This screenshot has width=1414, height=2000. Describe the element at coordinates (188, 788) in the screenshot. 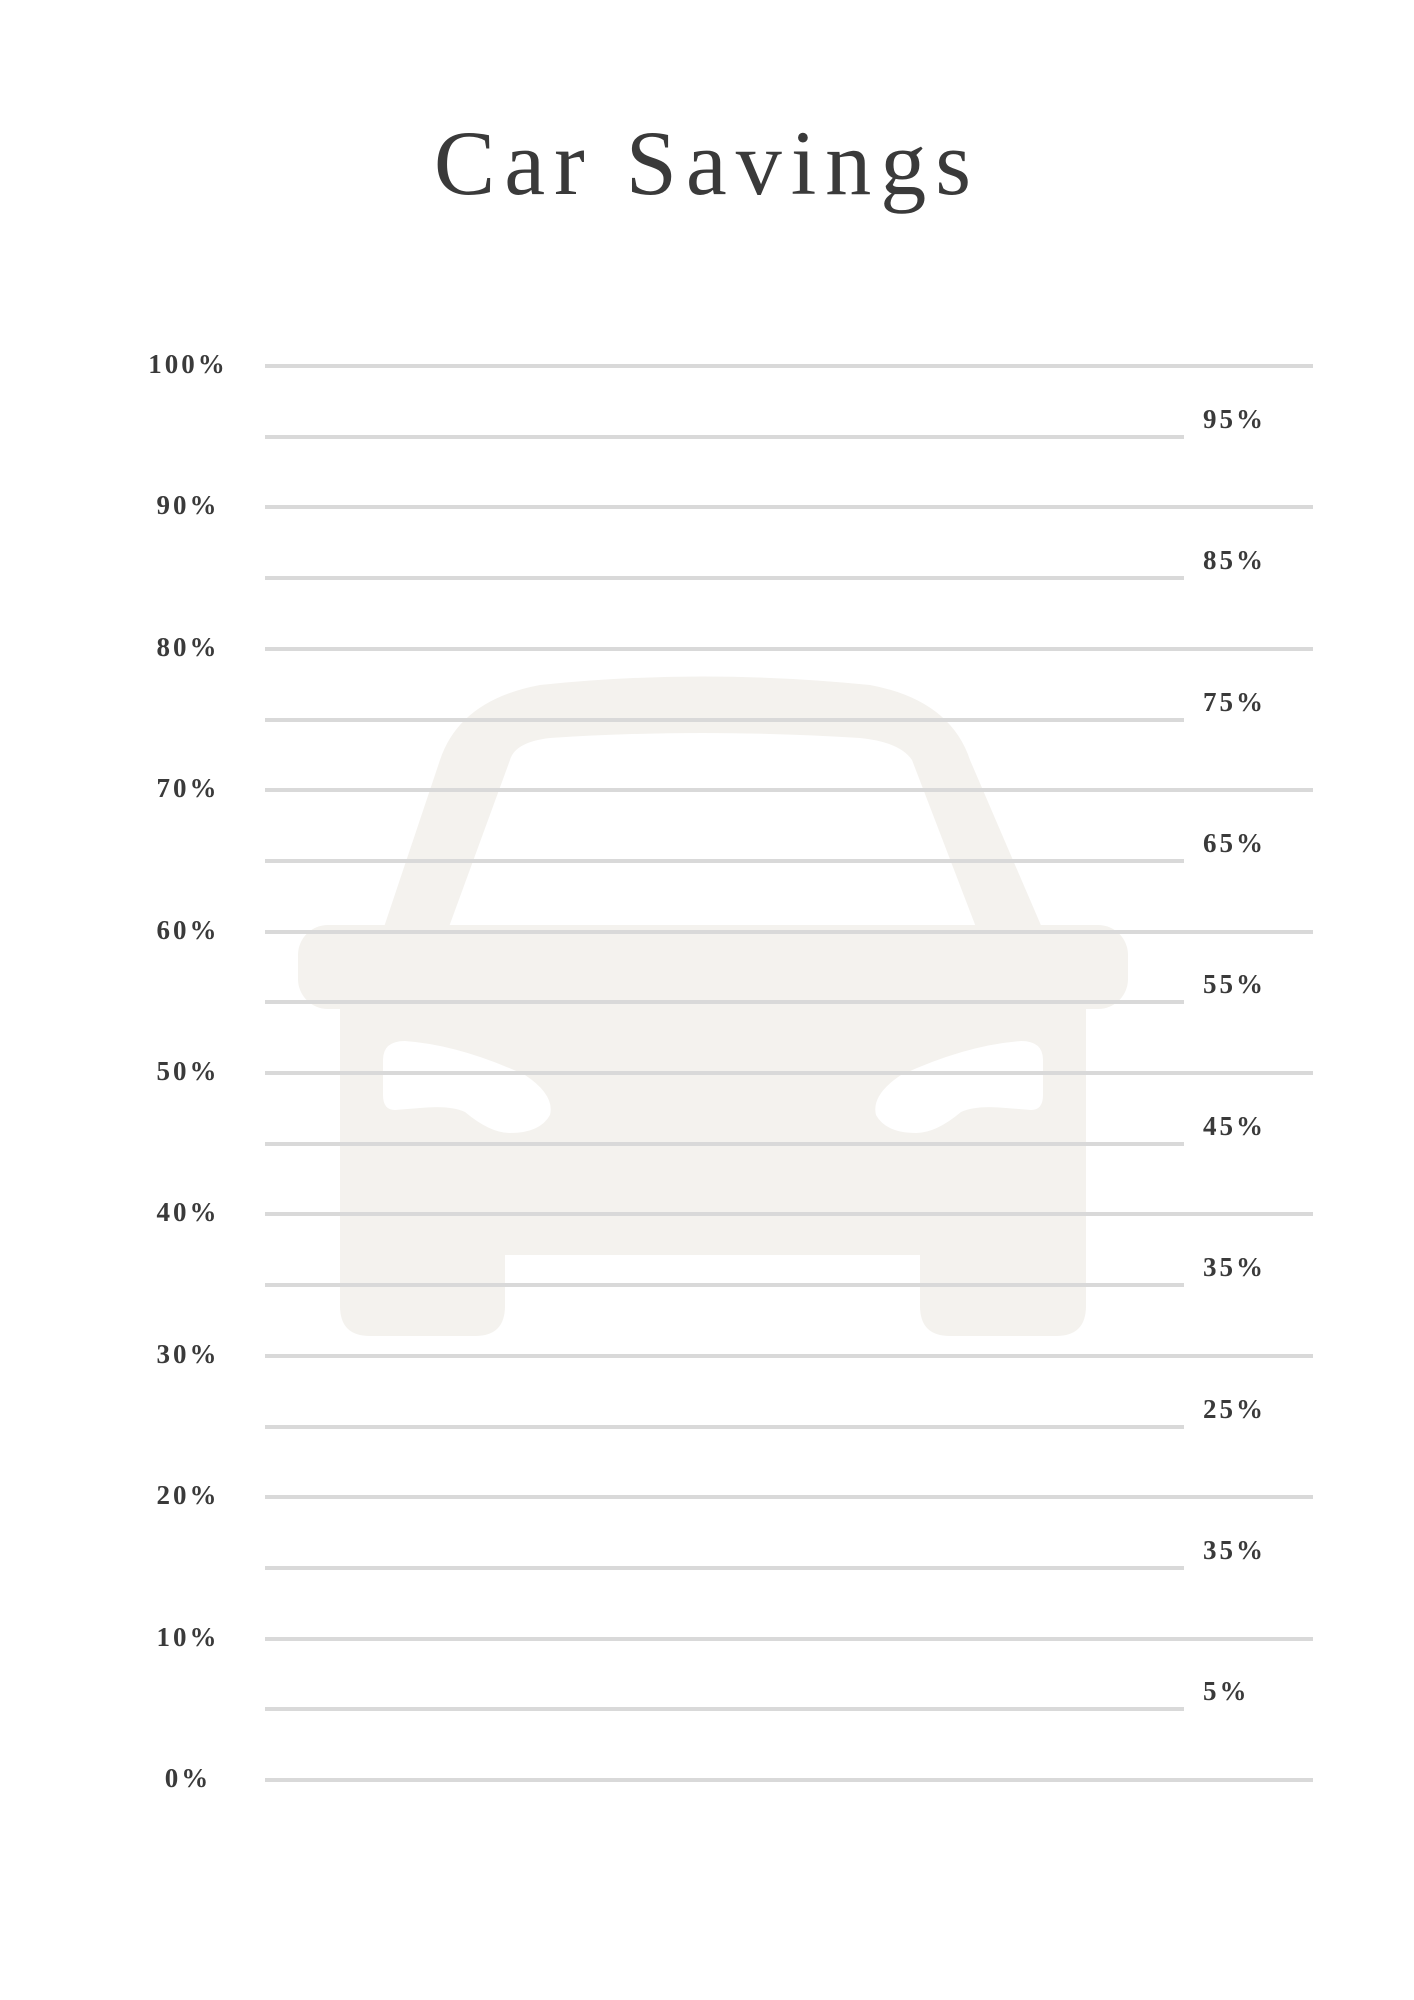

I see `scale-label-left: 70%` at that location.